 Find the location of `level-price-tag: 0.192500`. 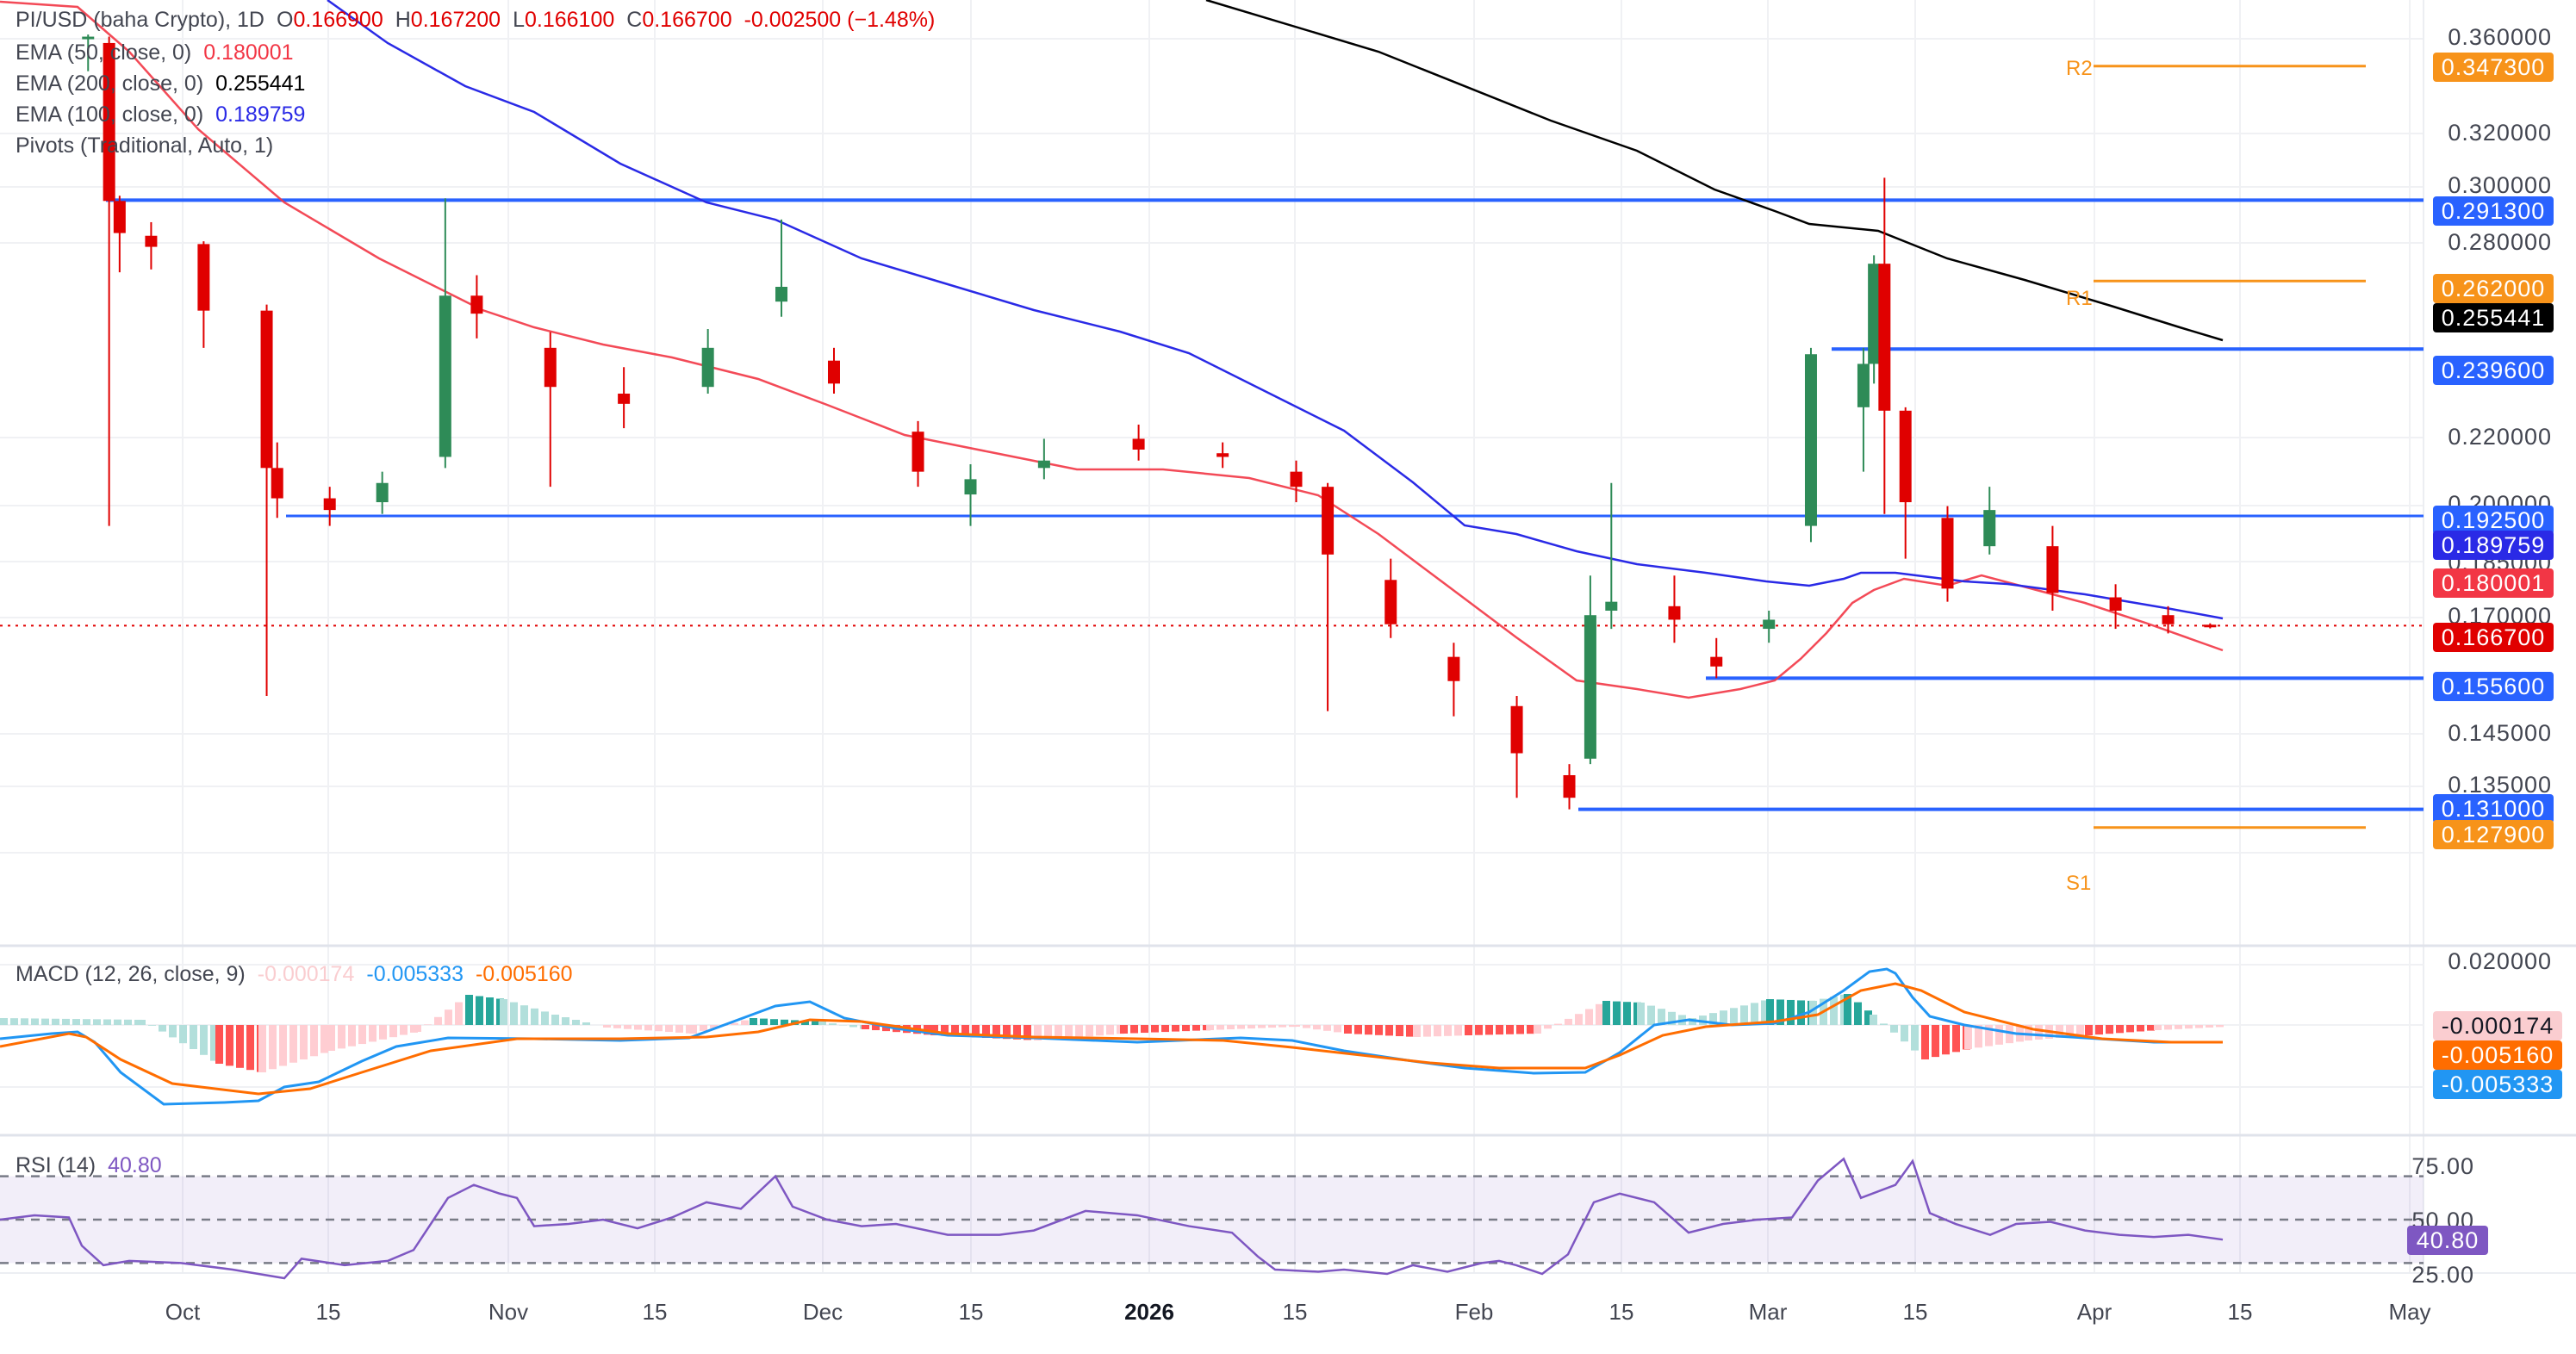

level-price-tag: 0.192500 is located at coordinates (2494, 520).